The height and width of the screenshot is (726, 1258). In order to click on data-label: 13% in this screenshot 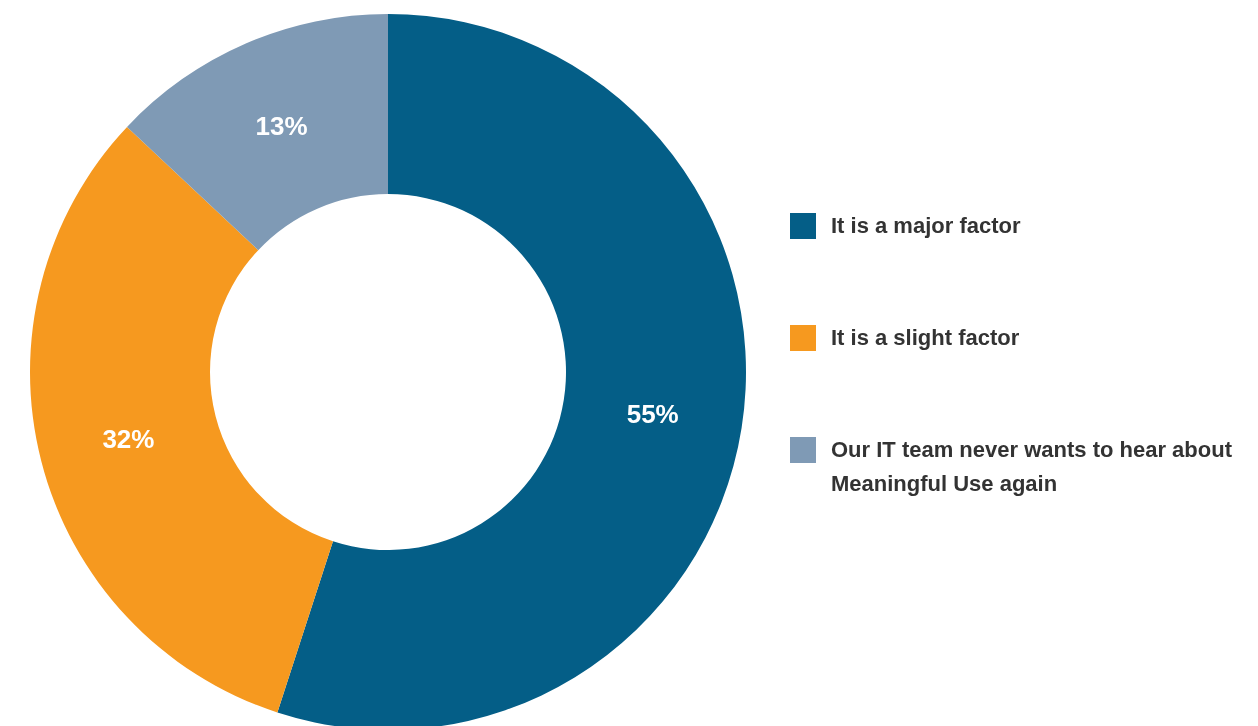, I will do `click(281, 126)`.